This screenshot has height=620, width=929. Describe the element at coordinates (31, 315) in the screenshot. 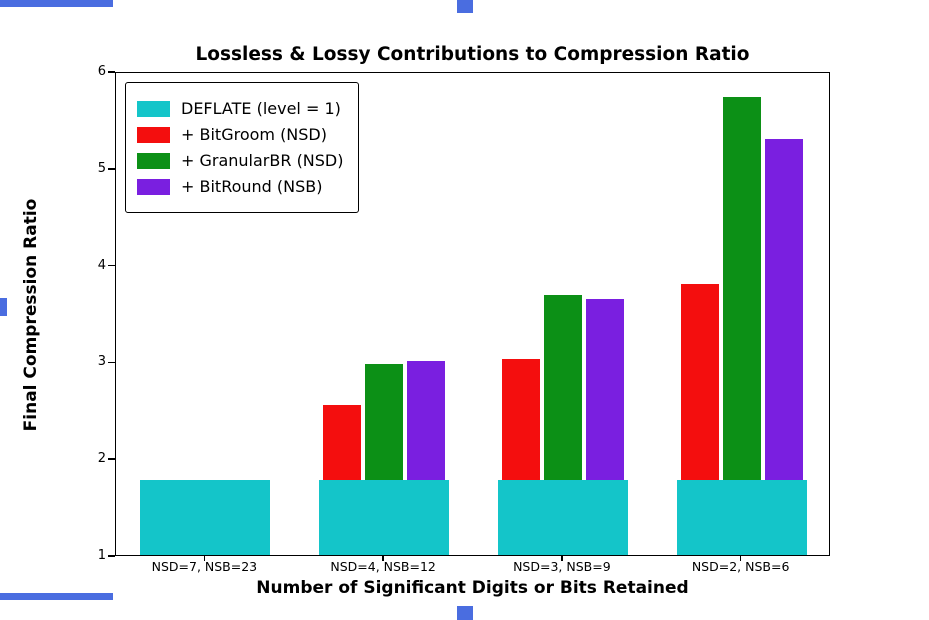

I see `y-axis-label: Final Compression Ratio` at that location.